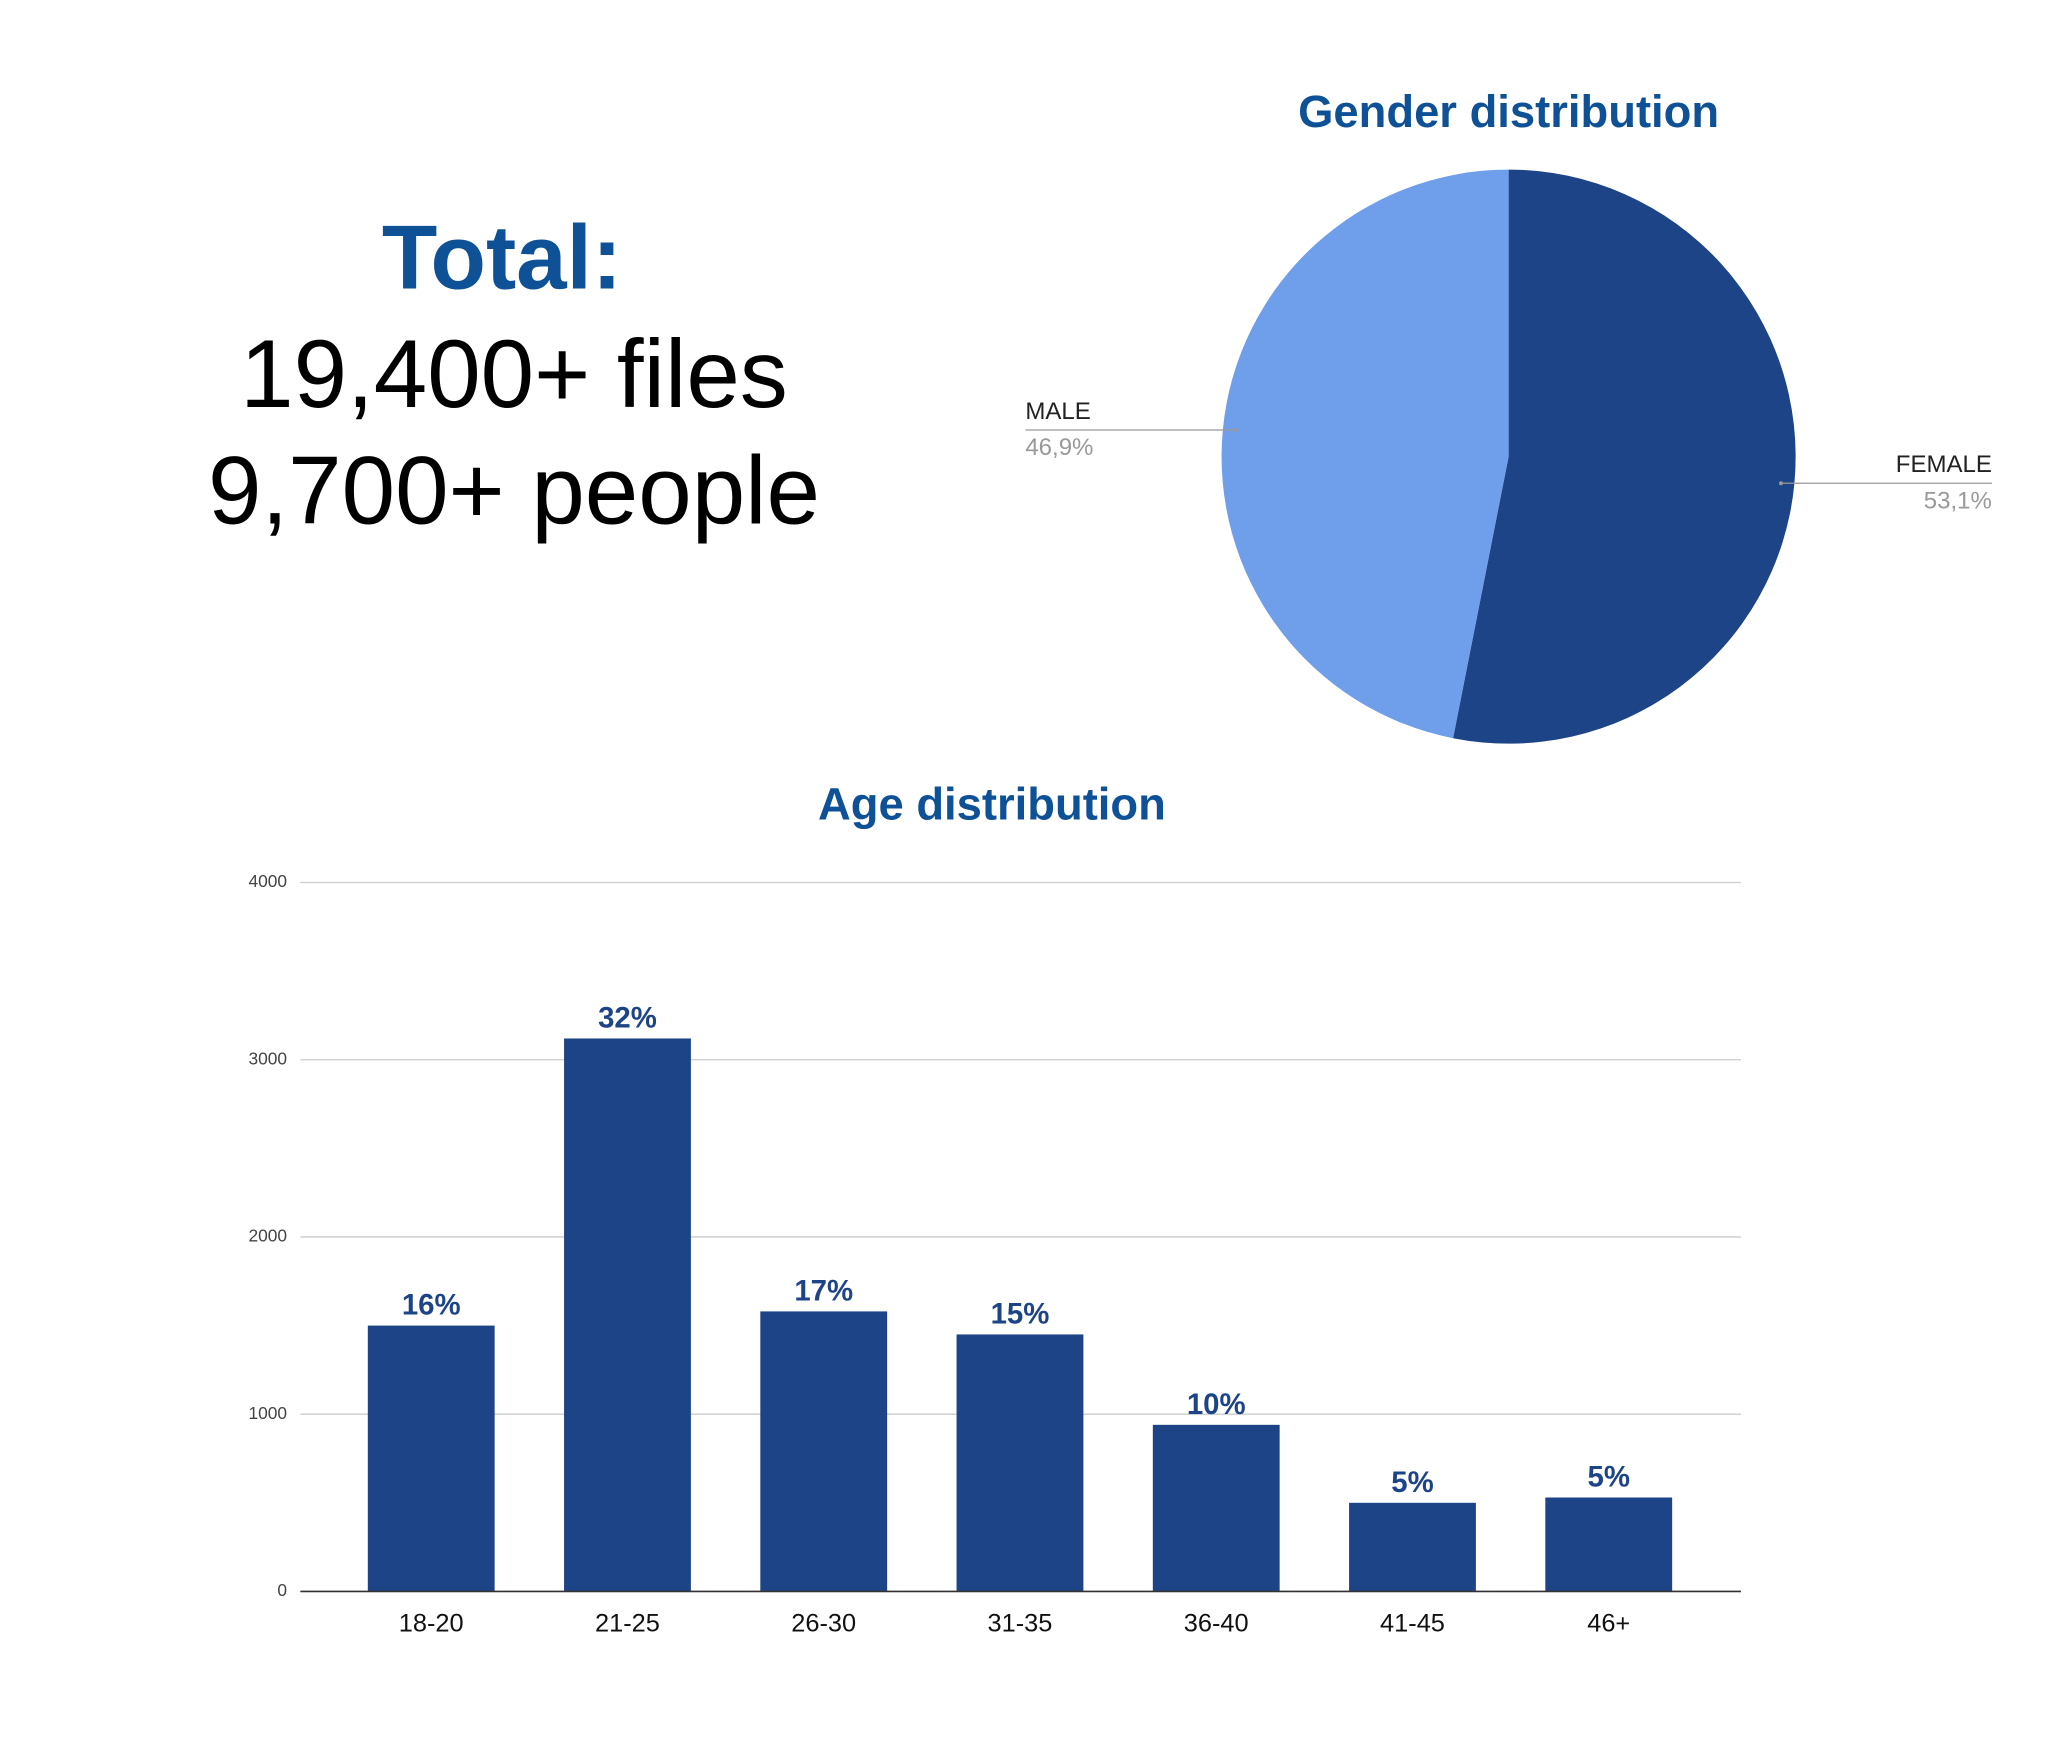 This screenshot has width=2072, height=1749. Describe the element at coordinates (267, 1058) in the screenshot. I see `y-tick-label: 3000` at that location.